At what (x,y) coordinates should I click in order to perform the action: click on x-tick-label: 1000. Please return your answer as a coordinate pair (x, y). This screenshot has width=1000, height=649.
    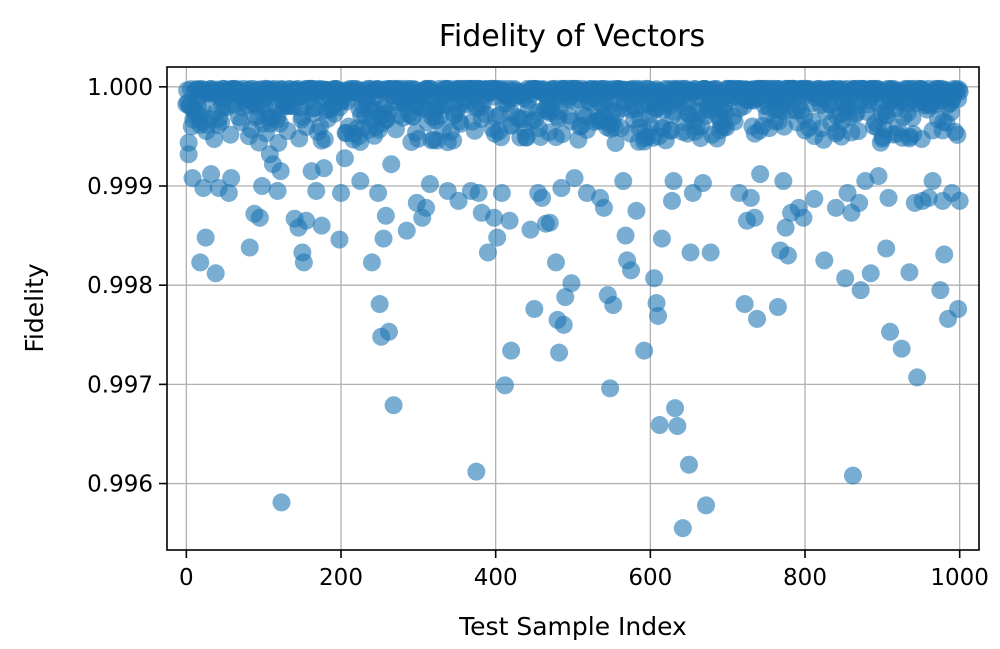
    Looking at the image, I should click on (959, 578).